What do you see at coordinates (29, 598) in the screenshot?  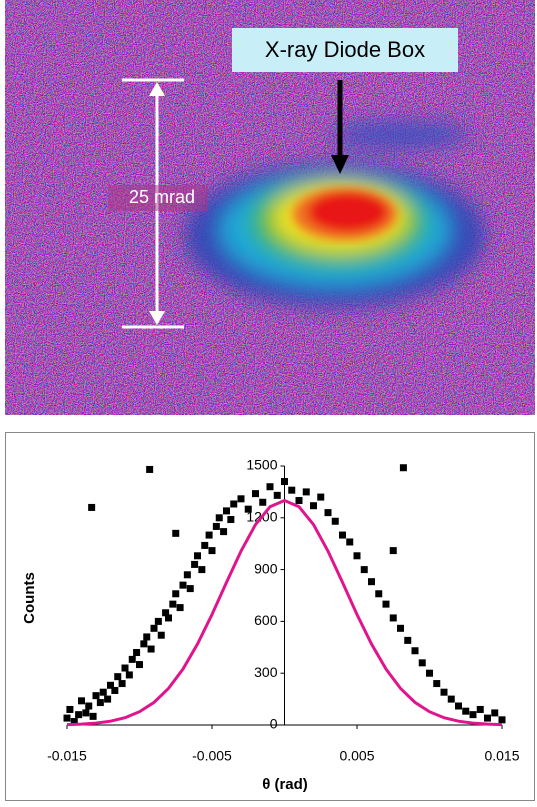 I see `y-axis-label: Counts` at bounding box center [29, 598].